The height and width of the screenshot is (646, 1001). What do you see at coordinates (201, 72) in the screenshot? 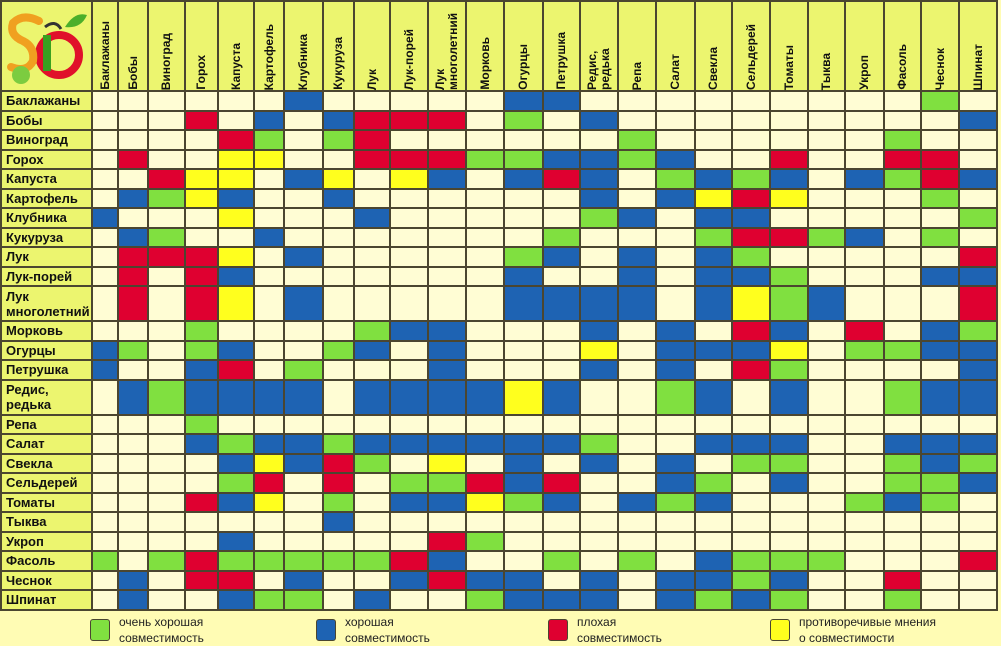
I see `column-header-label: Горох` at bounding box center [201, 72].